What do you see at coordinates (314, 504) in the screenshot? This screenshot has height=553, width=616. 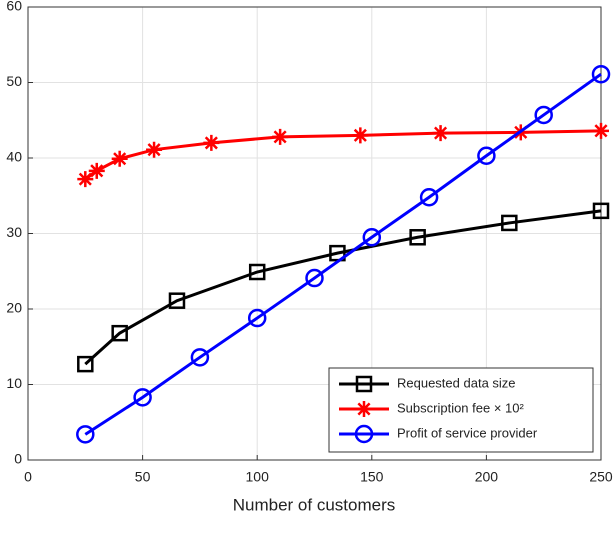 I see `x-axis-label: Number of customers` at bounding box center [314, 504].